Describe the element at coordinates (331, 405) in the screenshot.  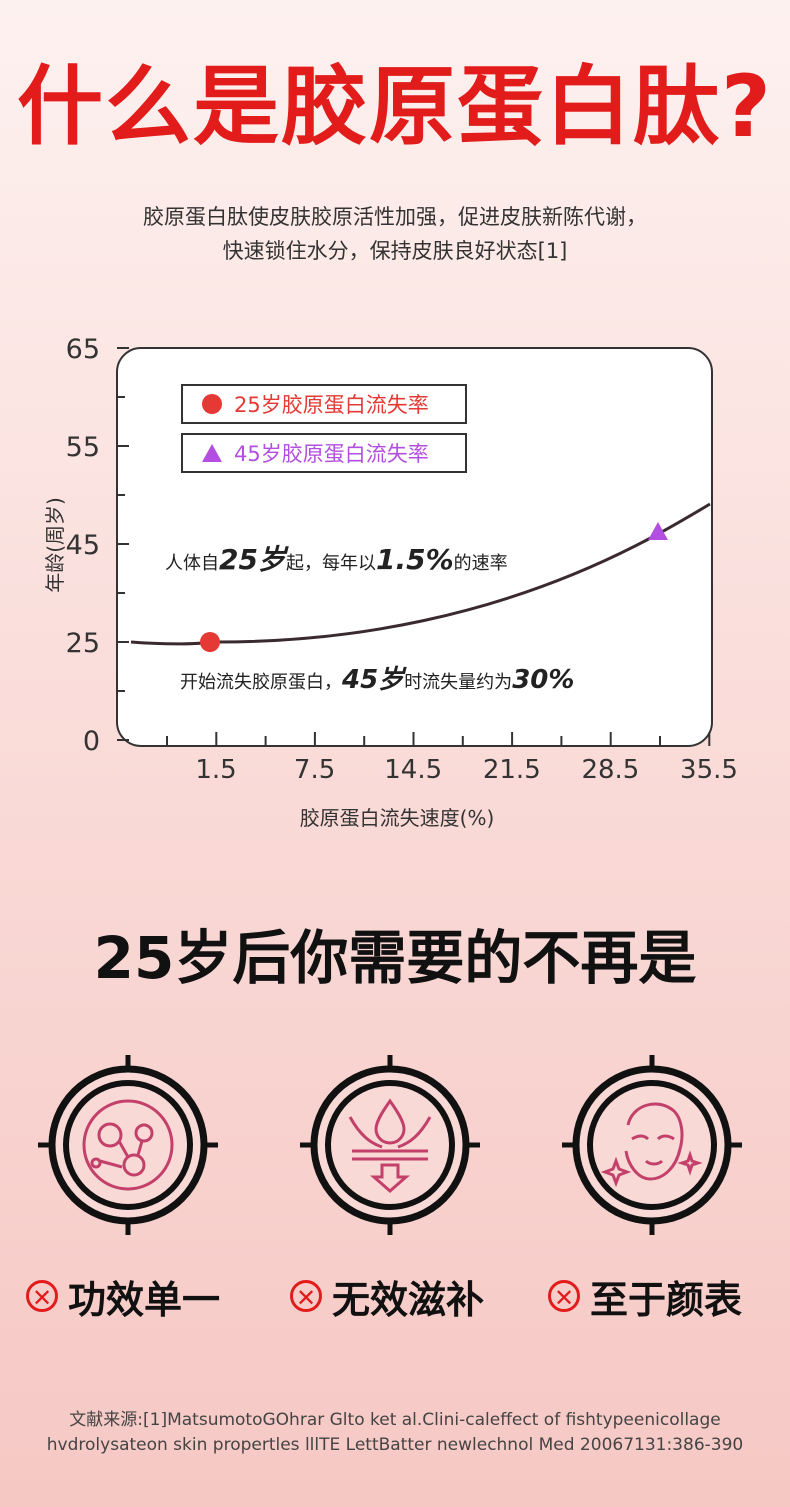
I see `legend-label-25: 25岁胶原蛋白流失率` at that location.